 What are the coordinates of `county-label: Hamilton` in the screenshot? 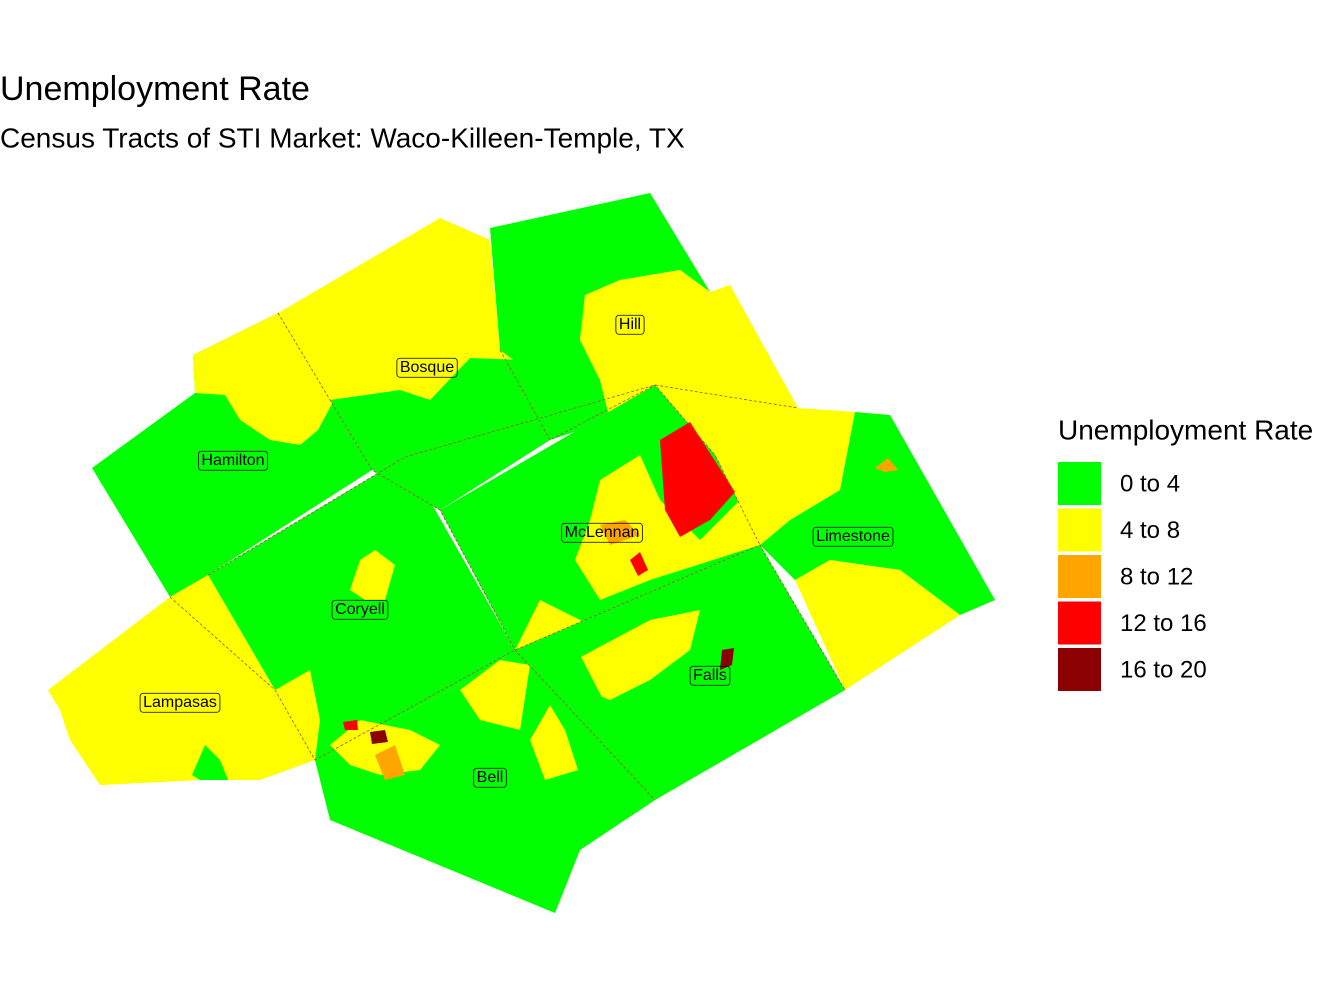 It's located at (232, 460).